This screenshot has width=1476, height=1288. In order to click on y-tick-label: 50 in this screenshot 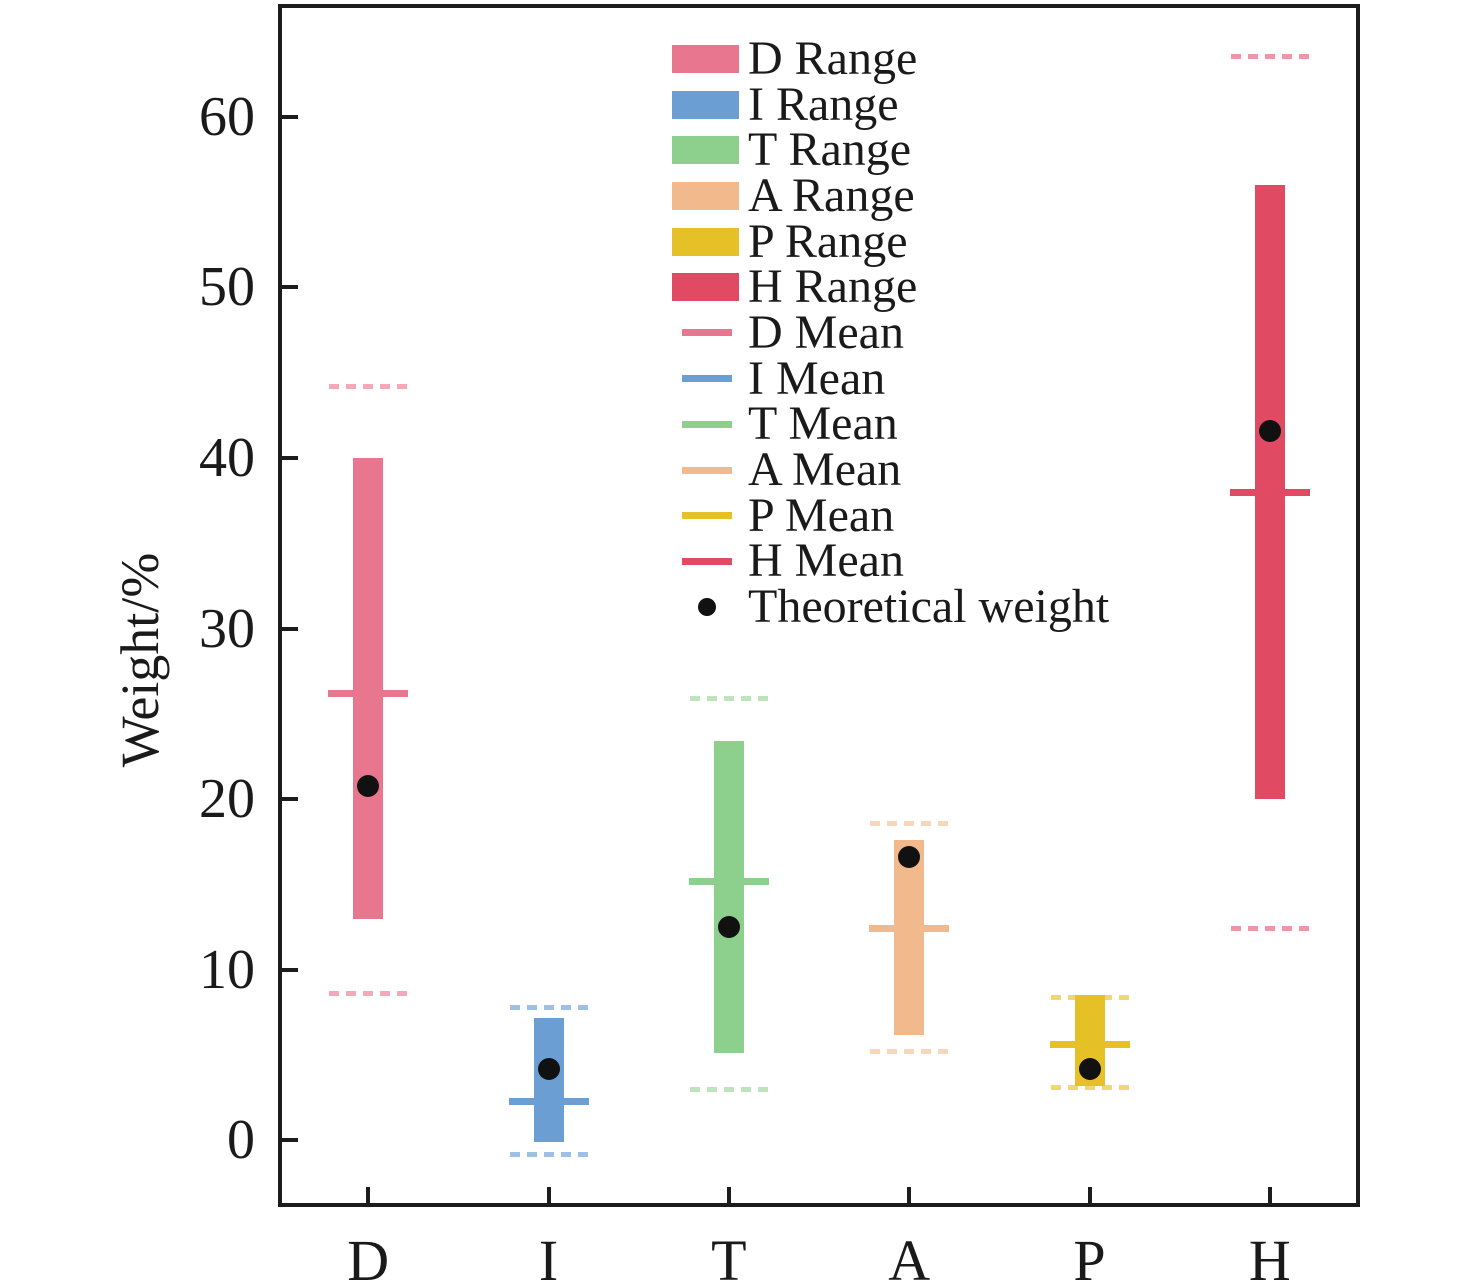, I will do `click(227, 287)`.